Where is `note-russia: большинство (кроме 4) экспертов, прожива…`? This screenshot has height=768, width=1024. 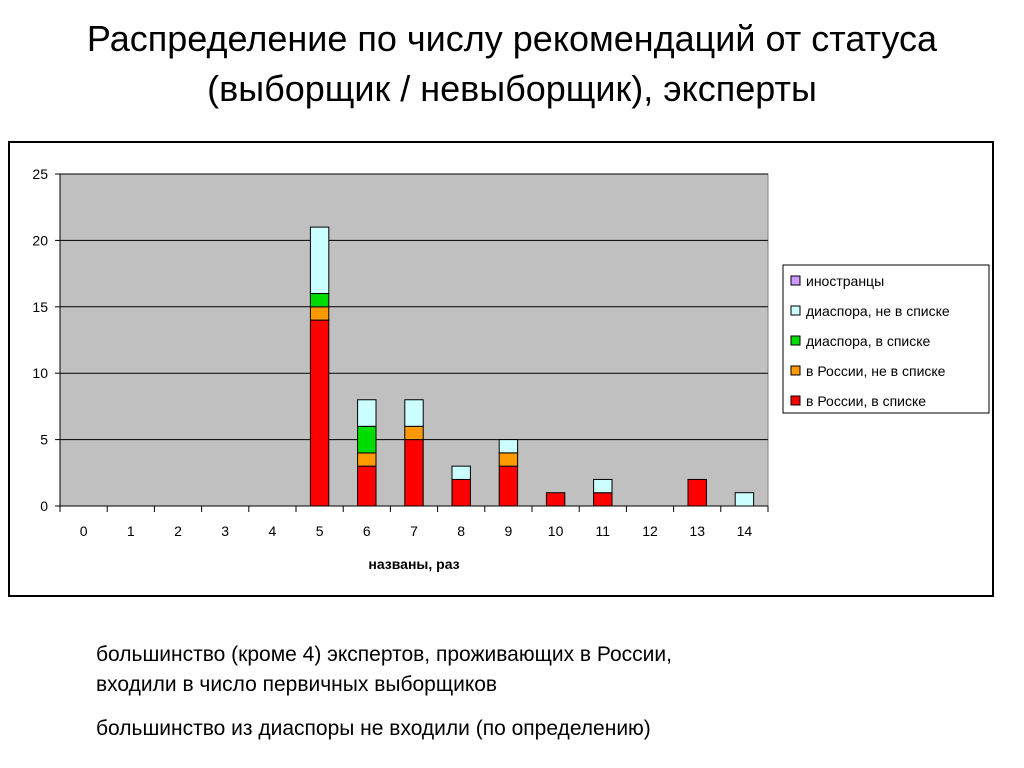 note-russia: большинство (кроме 4) экспертов, прожива… is located at coordinates (384, 669).